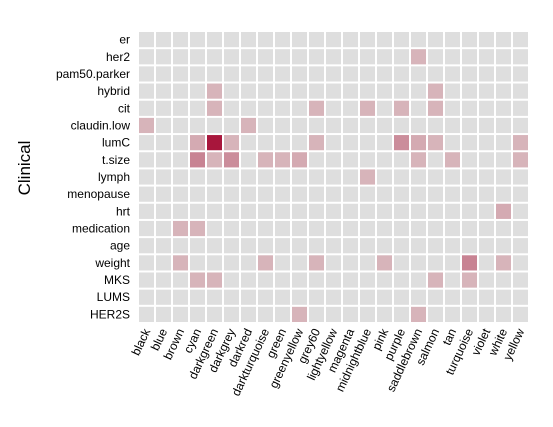 The image size is (553, 427). I want to click on row-label: HER2S, so click(110, 314).